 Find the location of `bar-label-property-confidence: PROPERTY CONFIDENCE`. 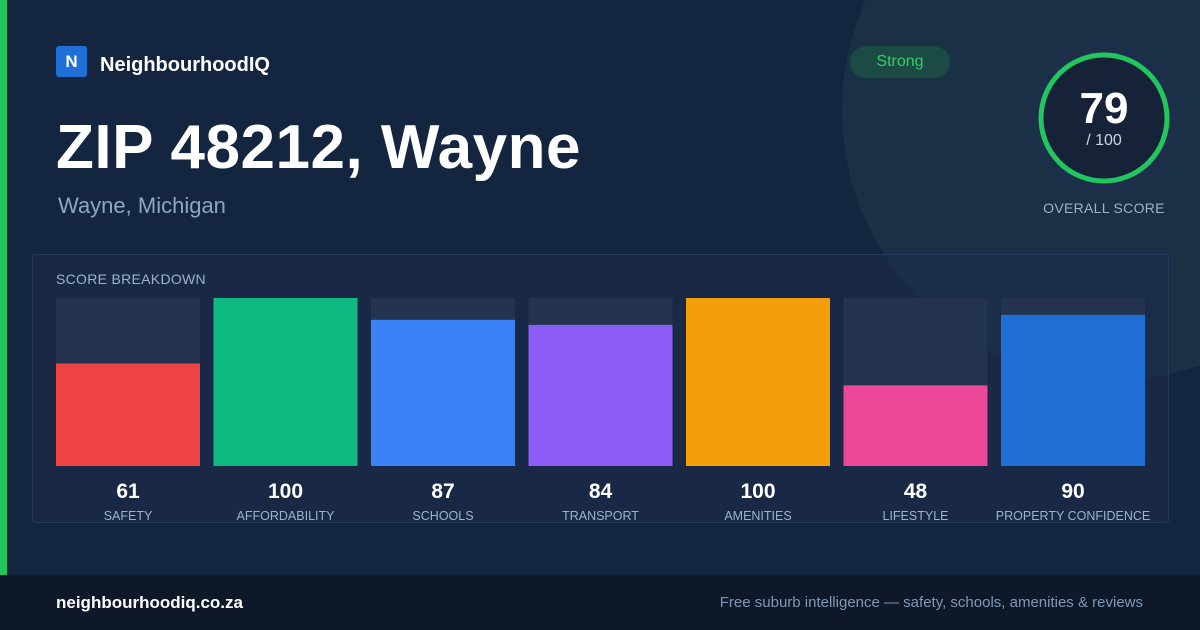

bar-label-property-confidence: PROPERTY CONFIDENCE is located at coordinates (1073, 516).